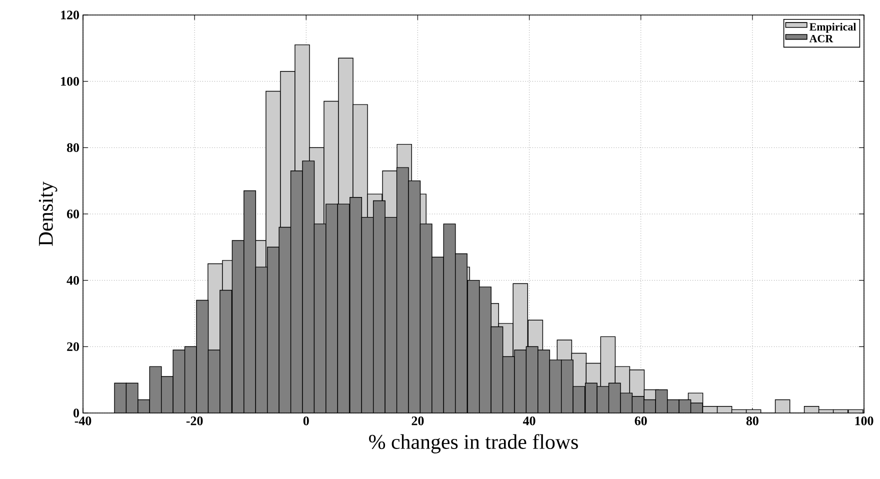  What do you see at coordinates (73, 347) in the screenshot?
I see `y-tick-label: 20` at bounding box center [73, 347].